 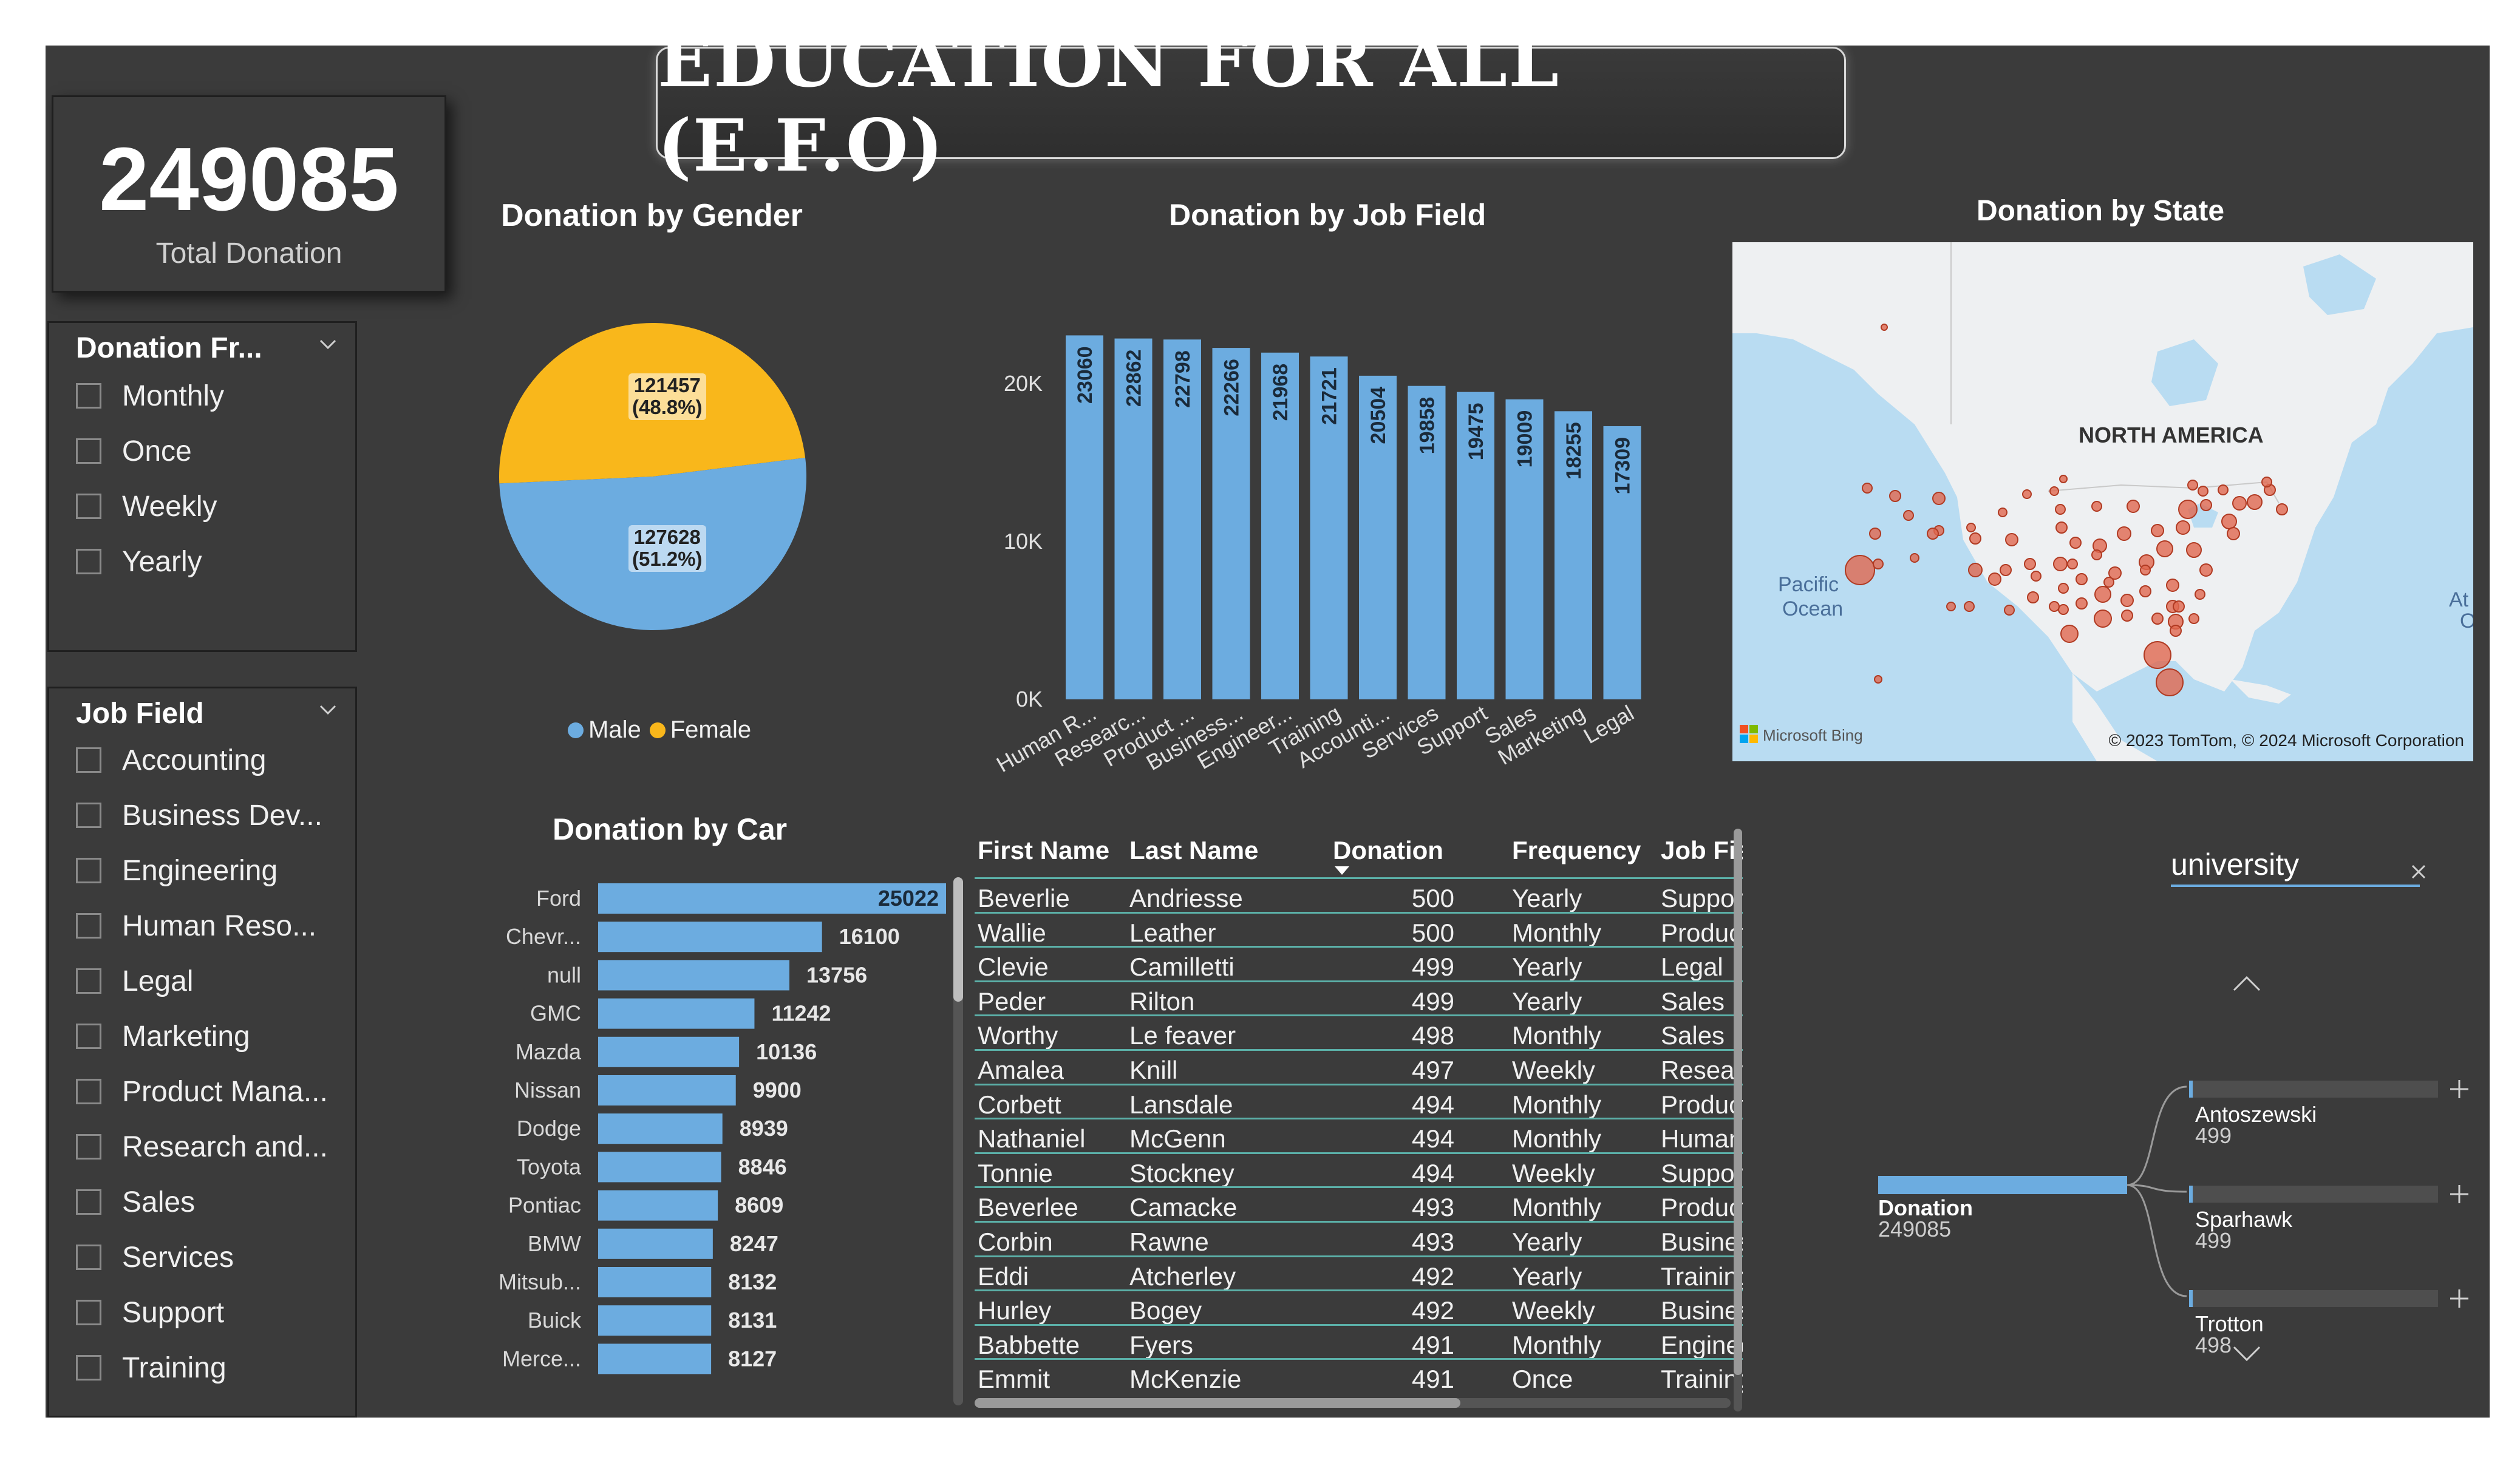 What do you see at coordinates (1359, 1203) in the screenshot?
I see `table-row: Beverlee Camacke 493 Monthly Product` at bounding box center [1359, 1203].